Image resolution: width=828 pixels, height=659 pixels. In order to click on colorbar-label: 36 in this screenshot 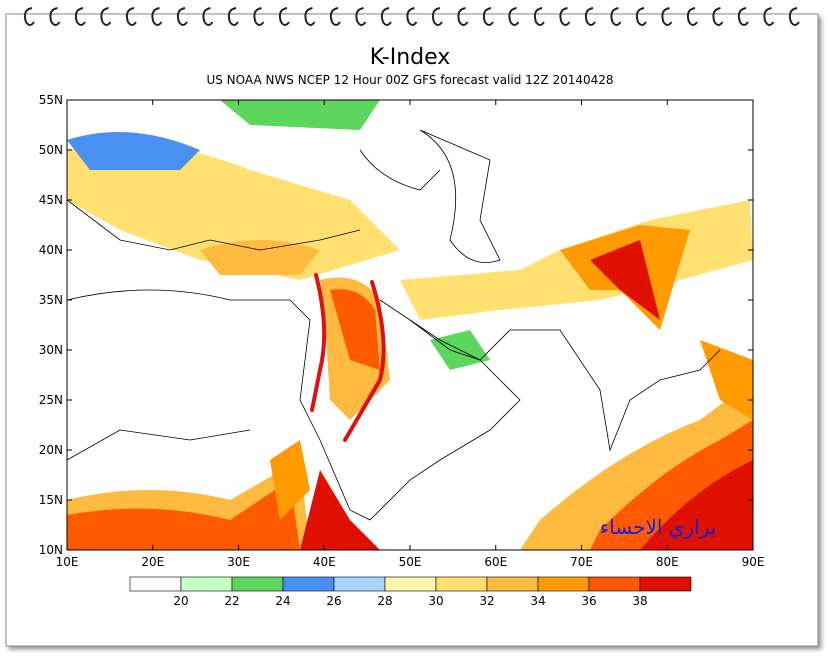, I will do `click(588, 601)`.